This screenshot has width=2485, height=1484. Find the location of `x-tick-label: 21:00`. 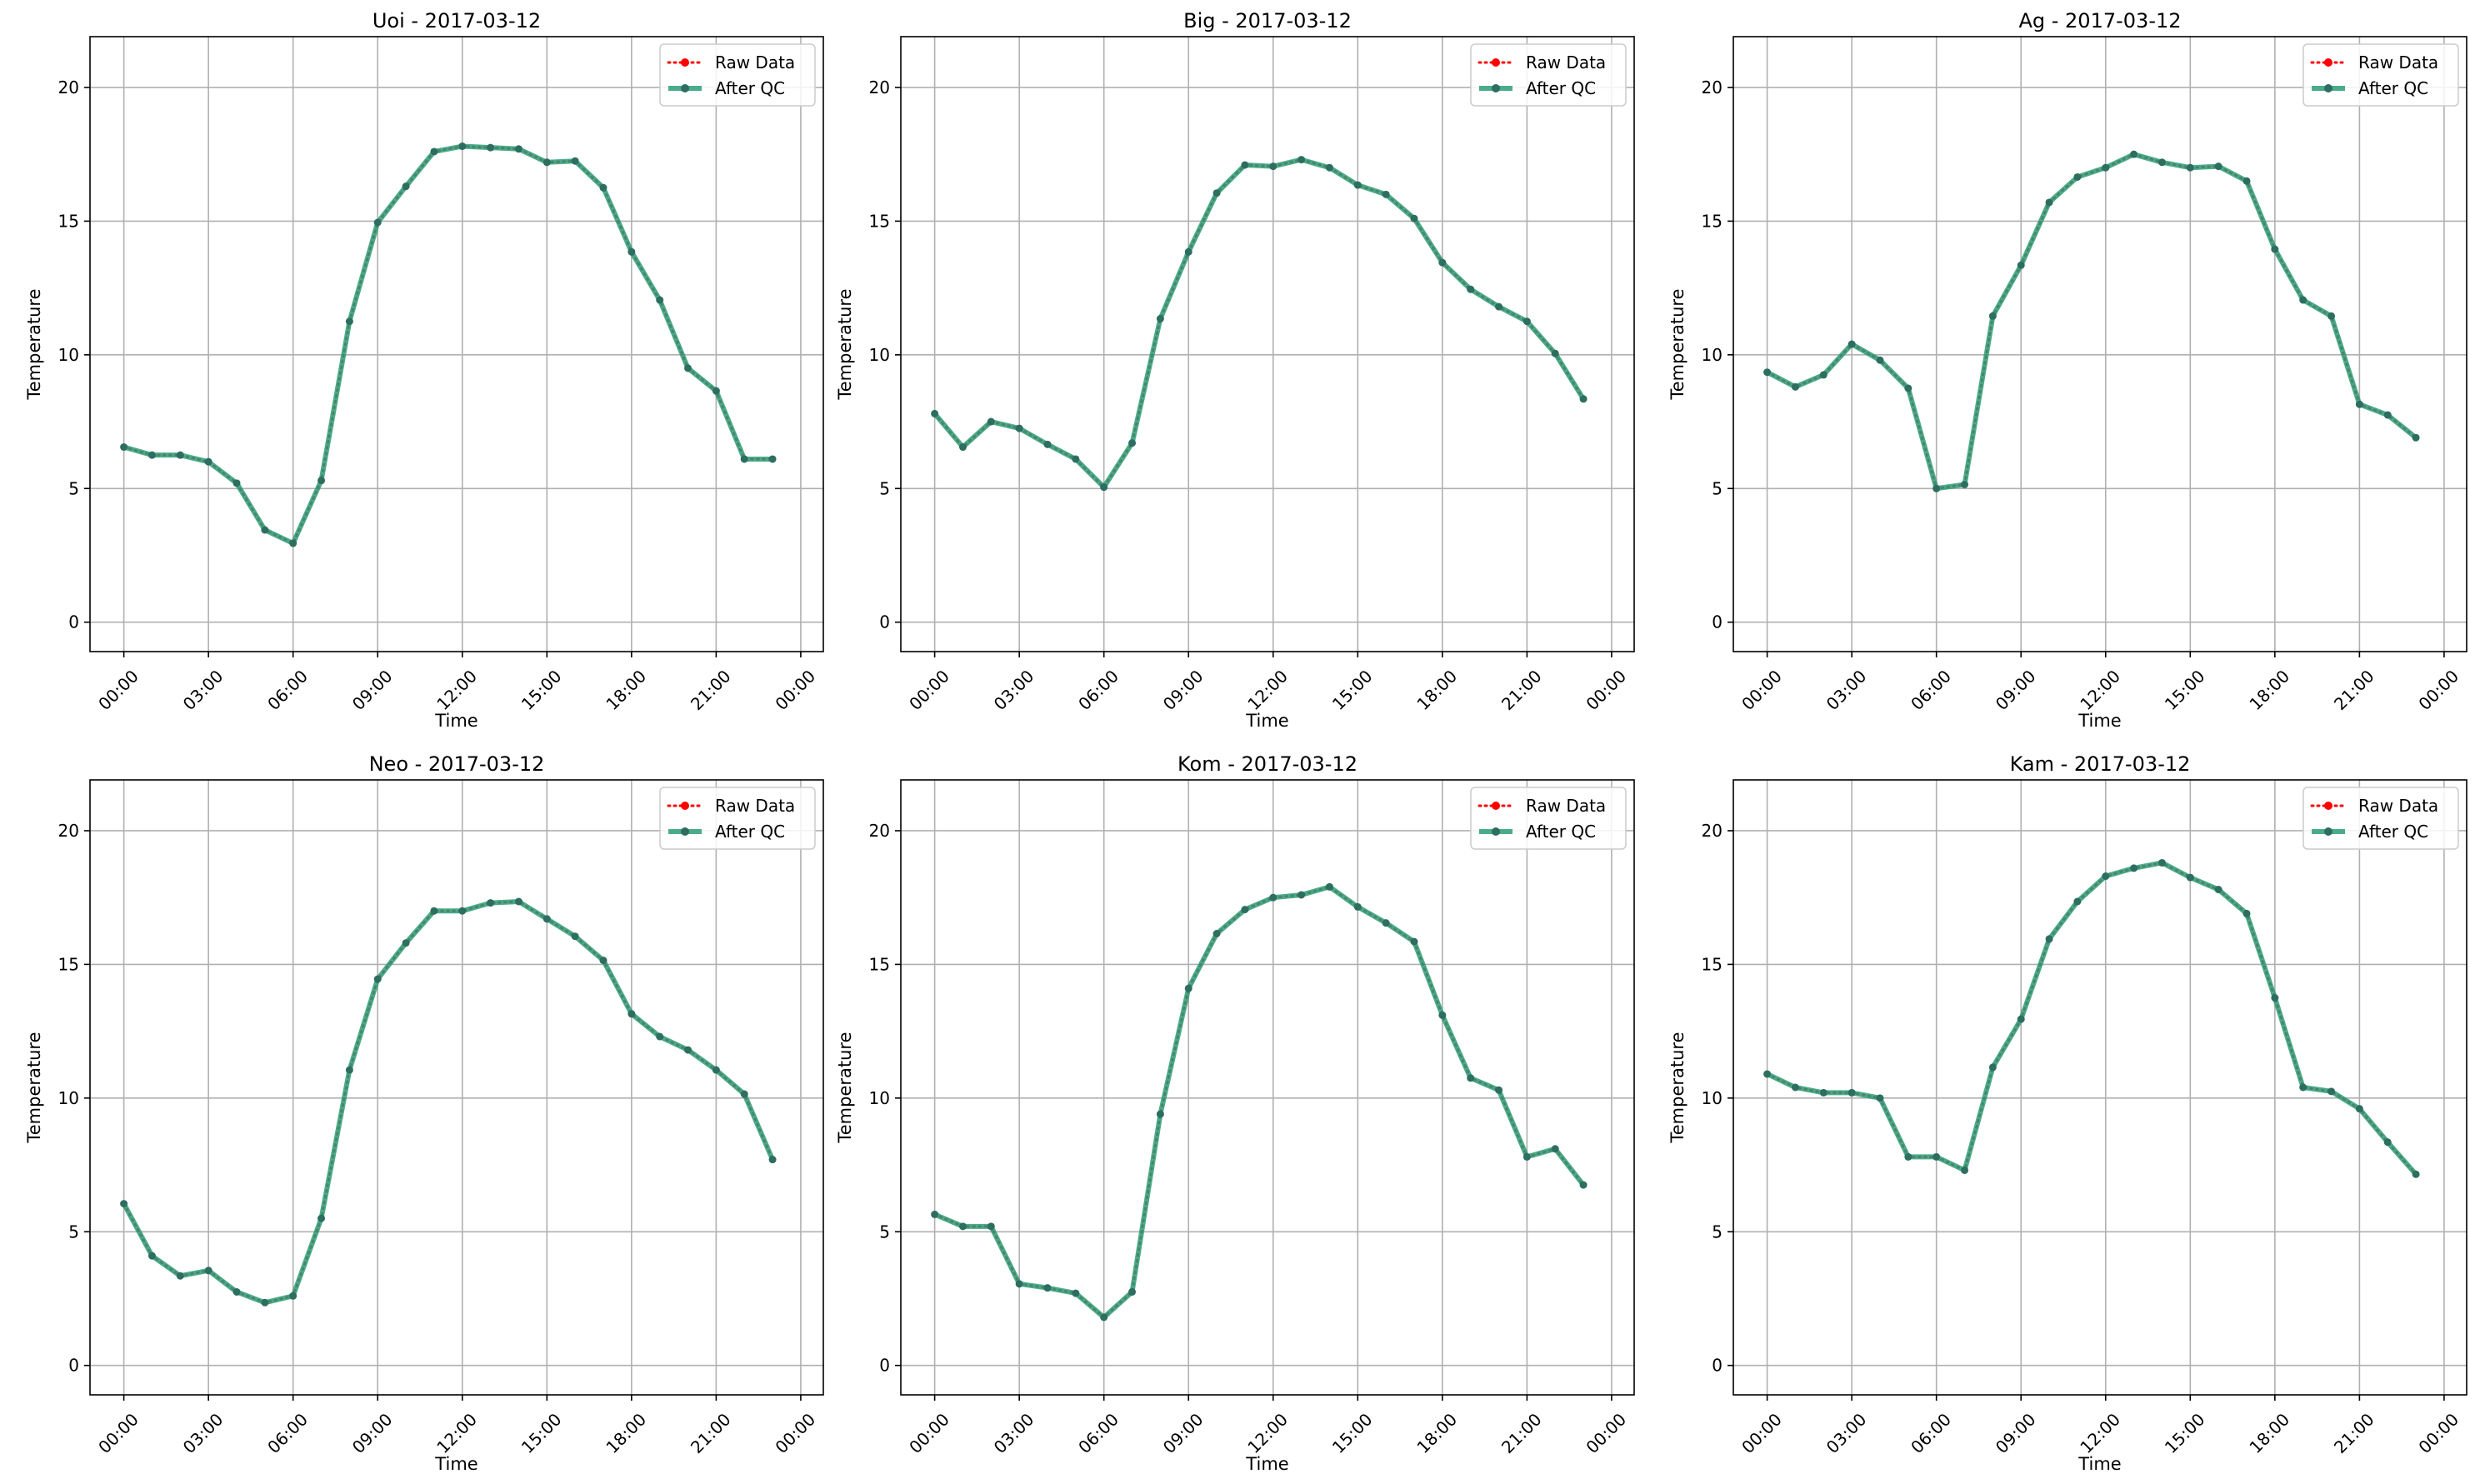

x-tick-label: 21:00 is located at coordinates (1522, 690).